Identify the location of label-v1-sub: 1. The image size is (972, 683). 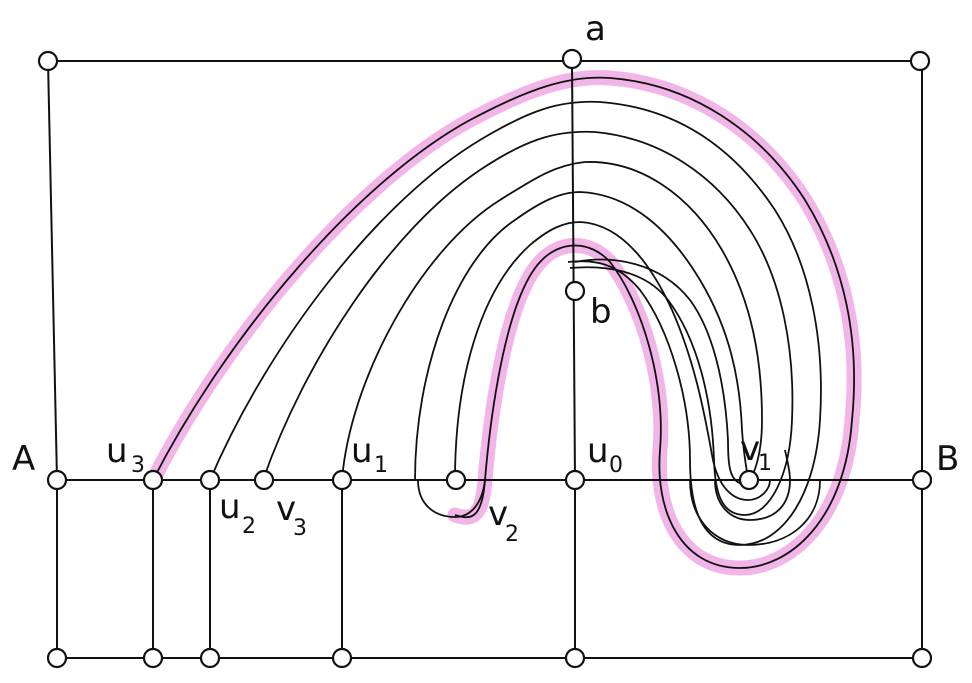
(765, 463).